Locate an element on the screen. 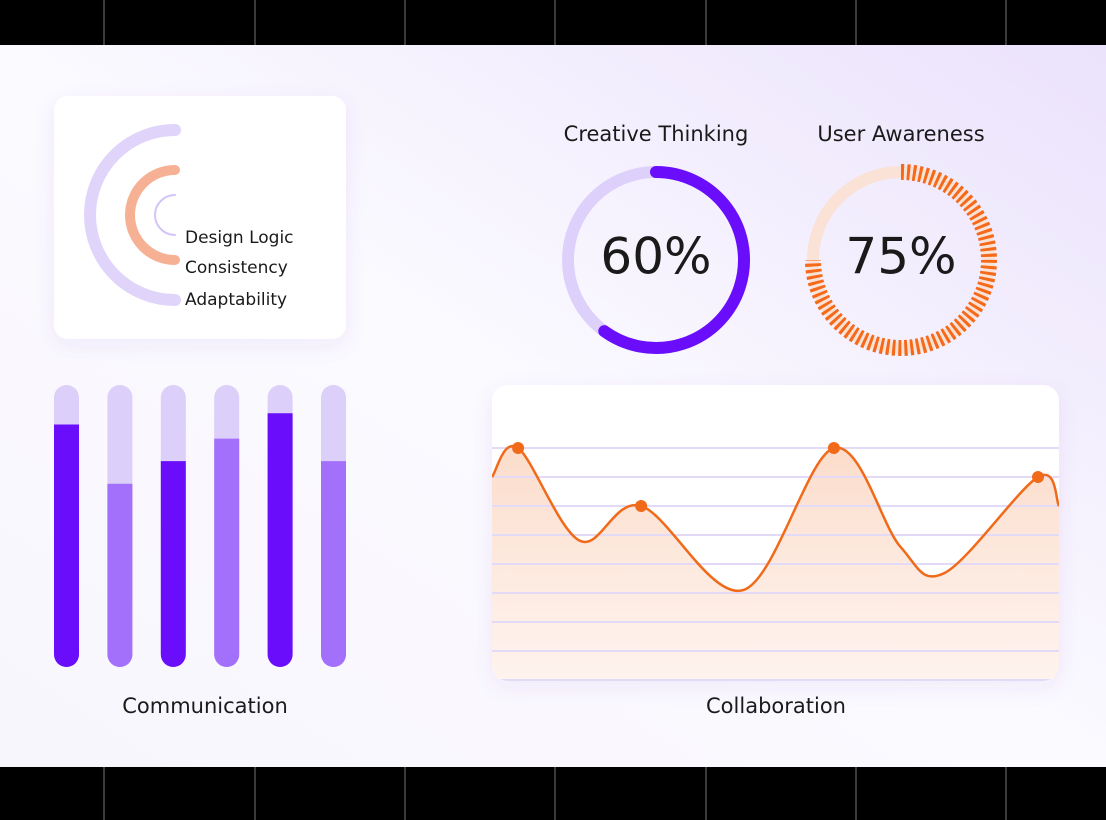 This screenshot has width=1106, height=820. radial-label: Consistency is located at coordinates (236, 268).